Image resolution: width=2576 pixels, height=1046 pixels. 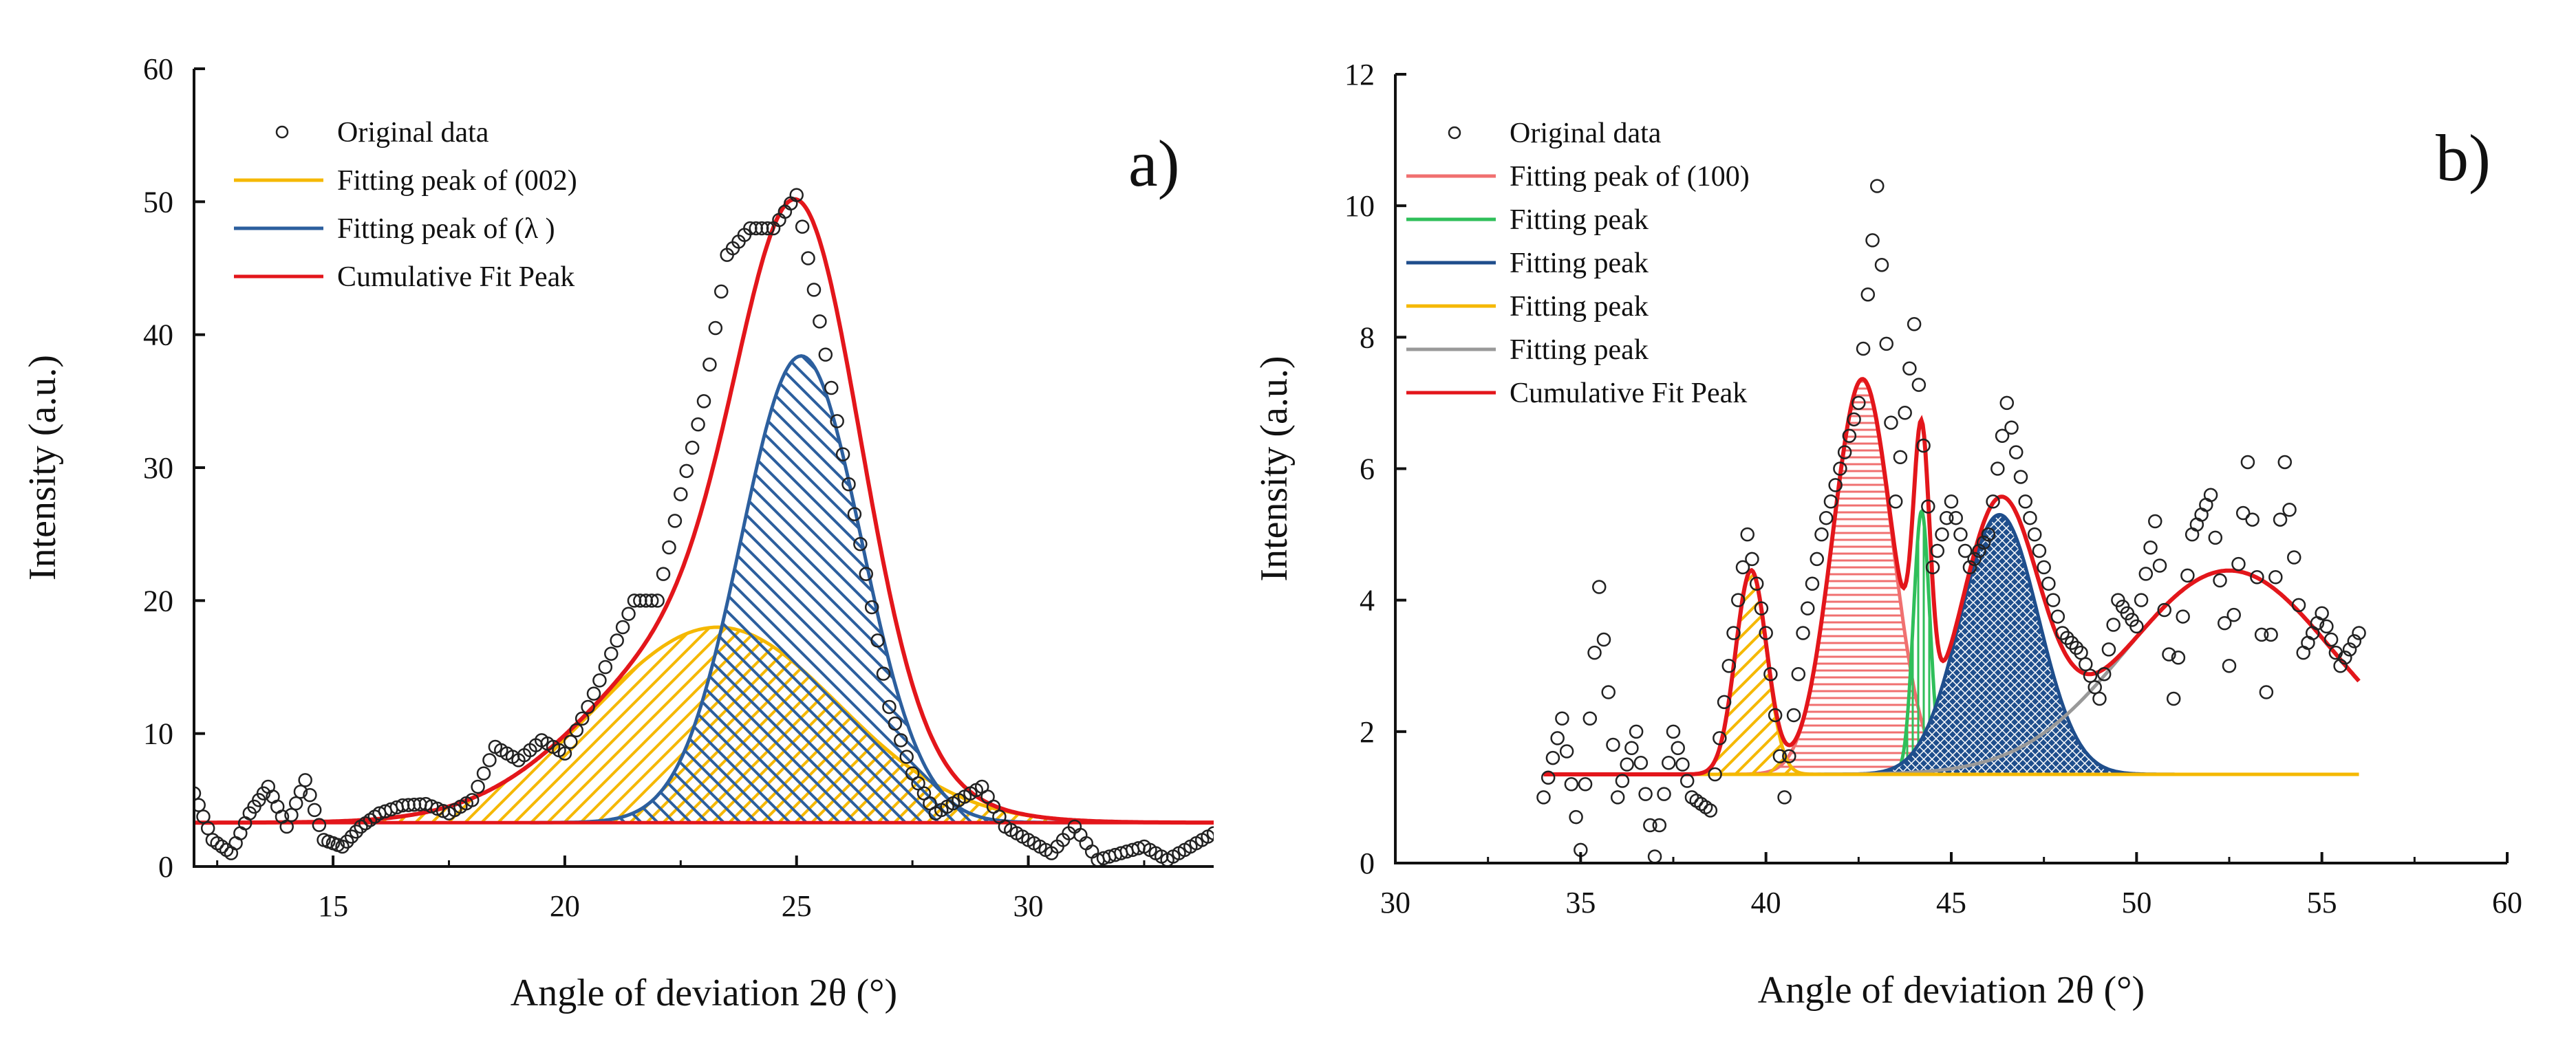 I want to click on x-tick-label: 45, so click(x=1951, y=903).